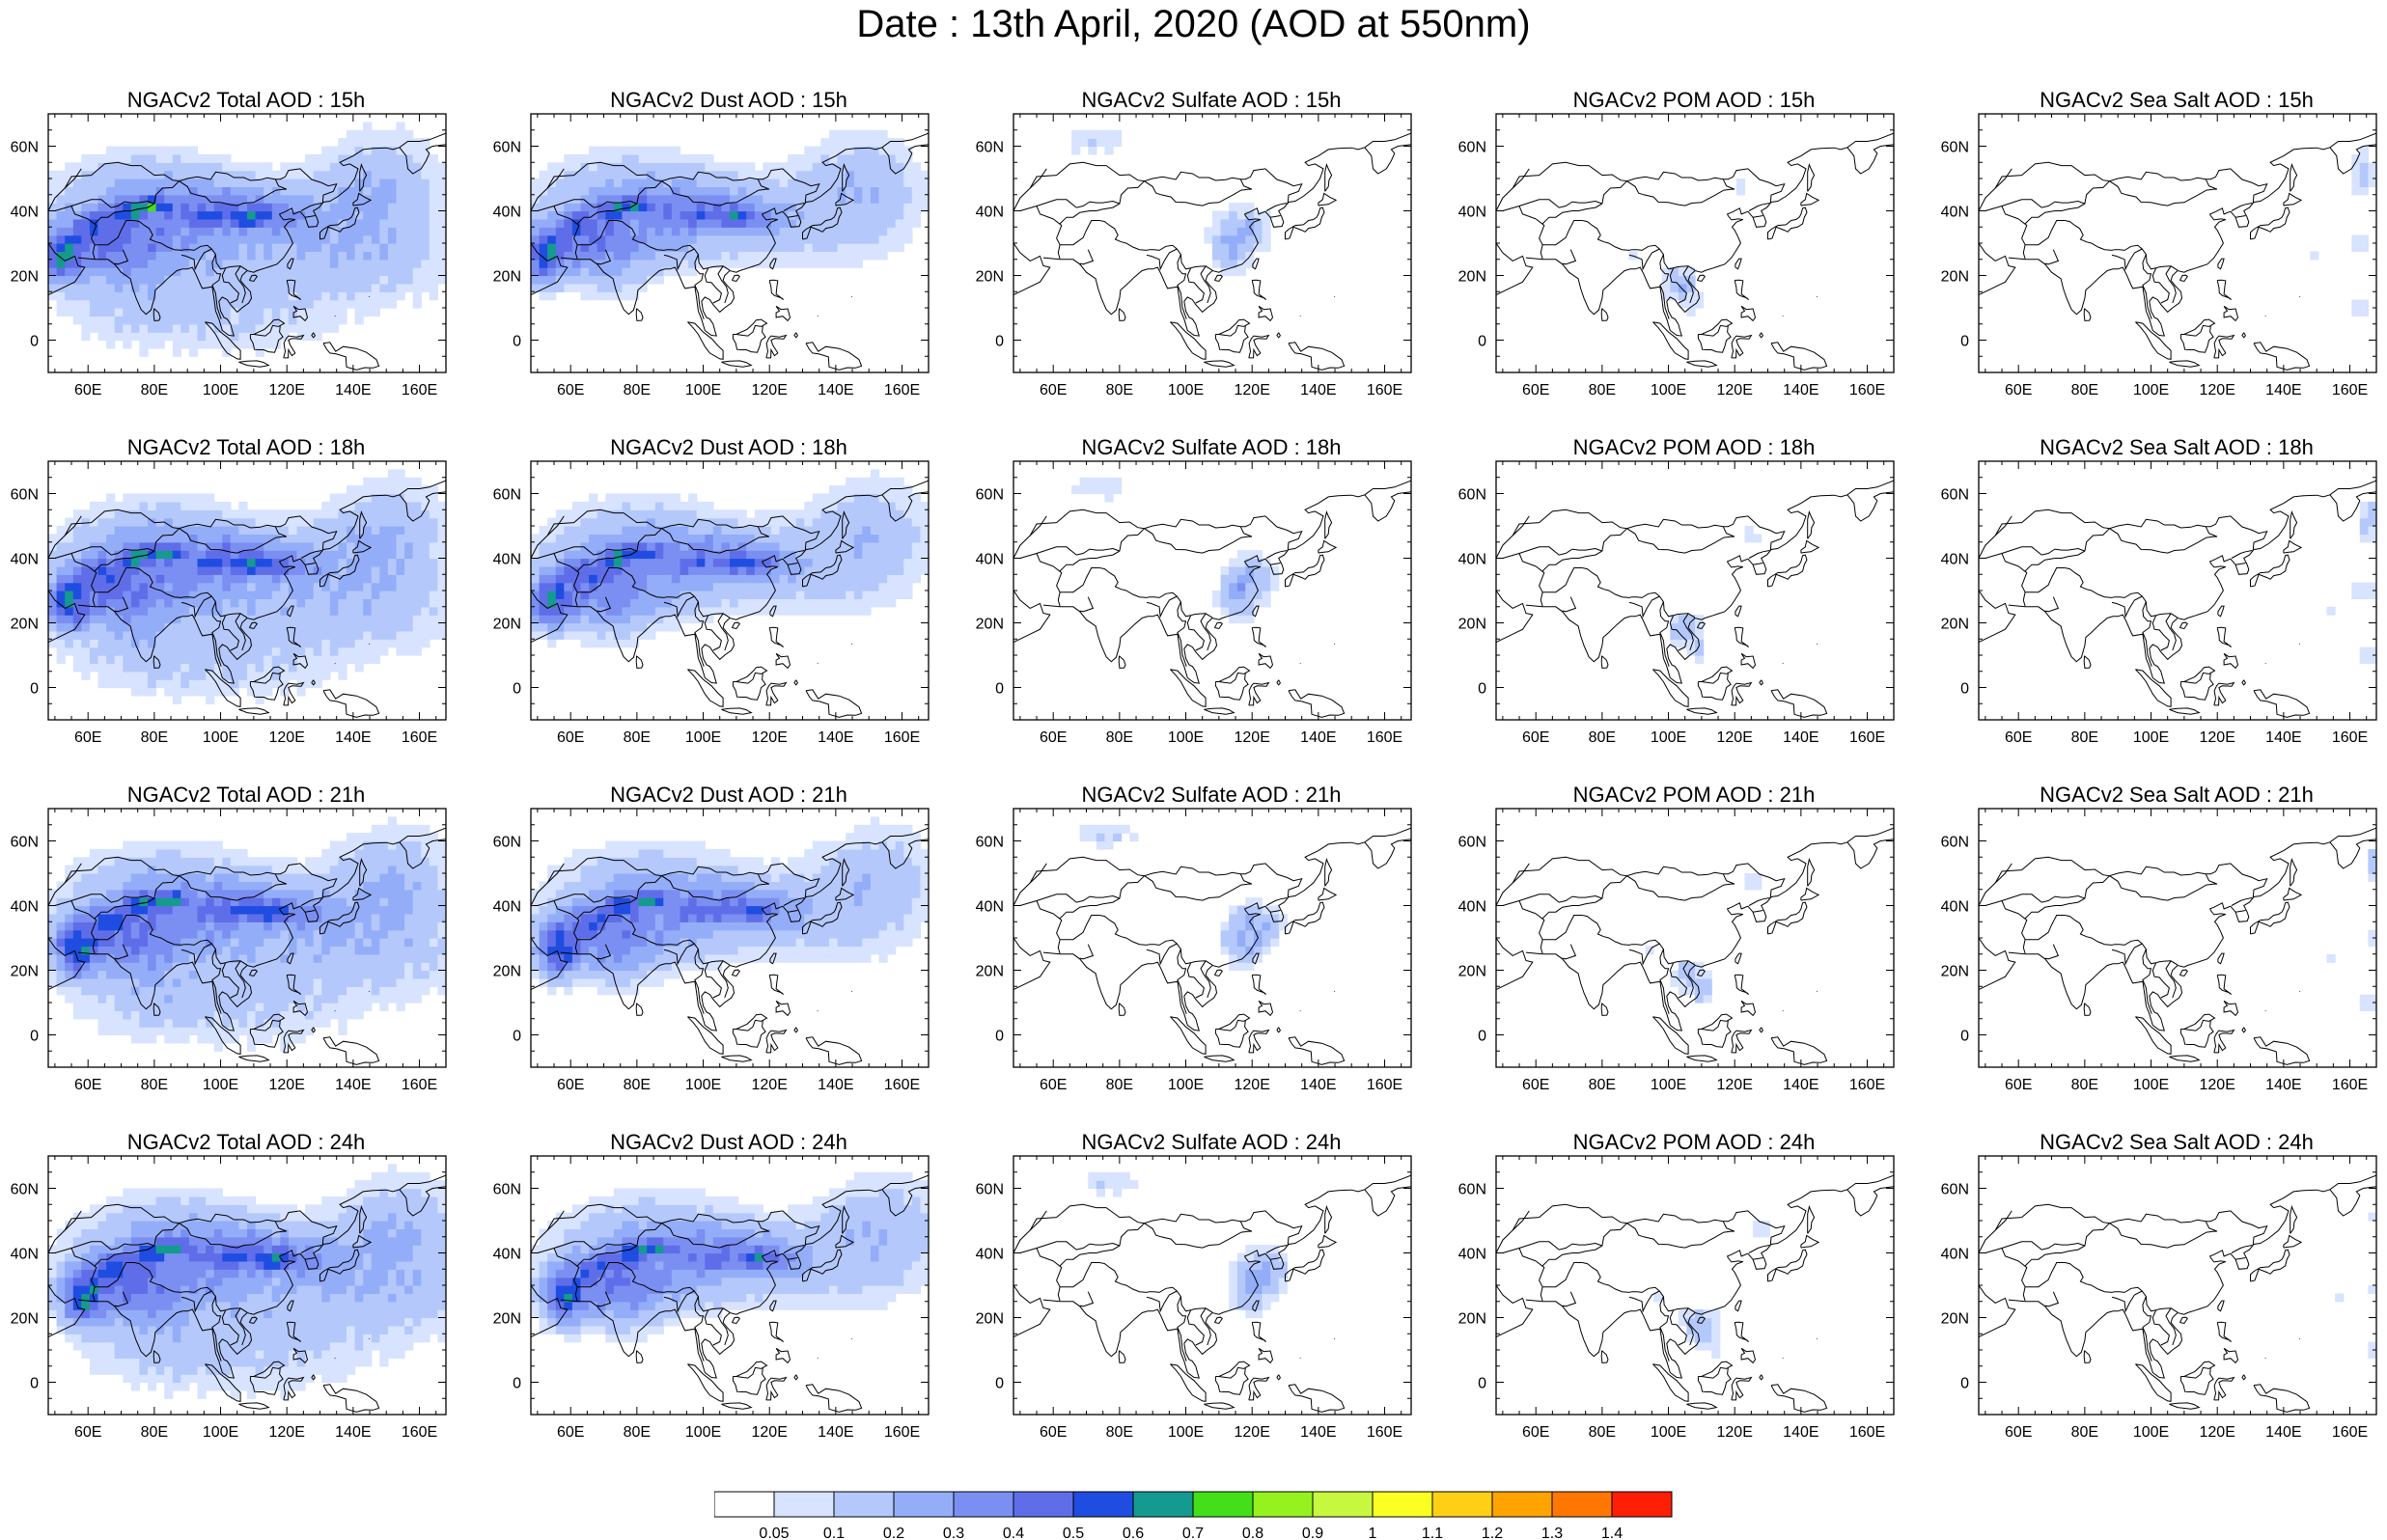  Describe the element at coordinates (728, 100) in the screenshot. I see `panel-title: NGACv2 Dust AOD : 15h` at that location.